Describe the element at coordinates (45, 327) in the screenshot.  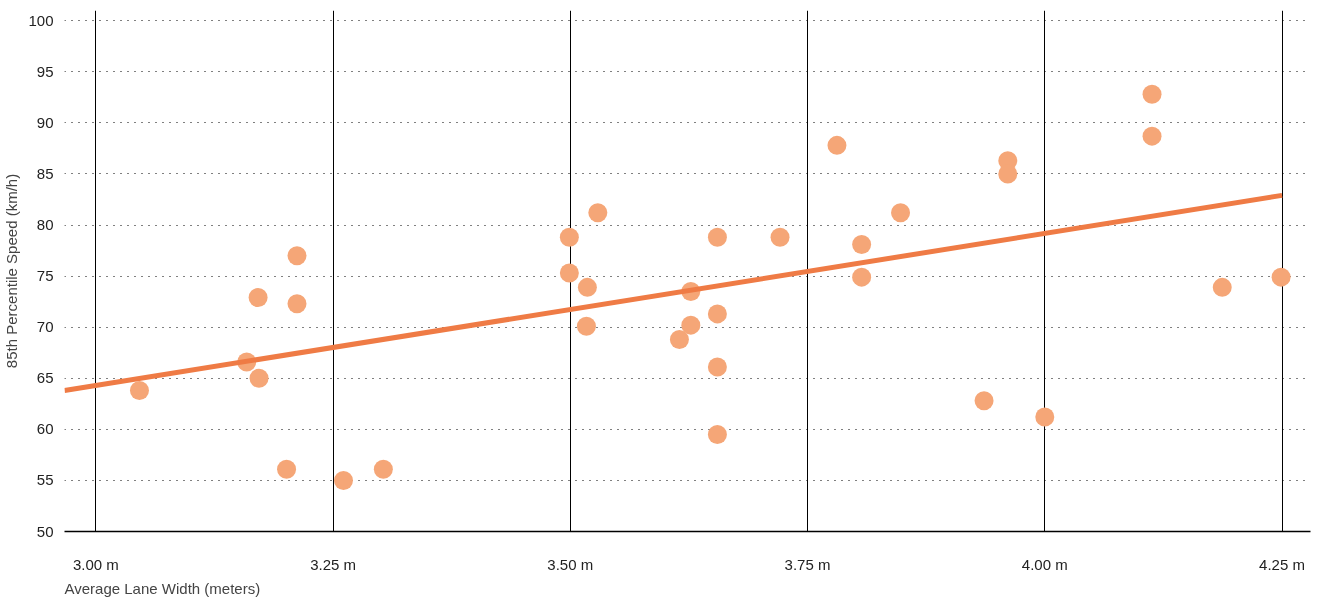
I see `y-tick-label: 70` at that location.